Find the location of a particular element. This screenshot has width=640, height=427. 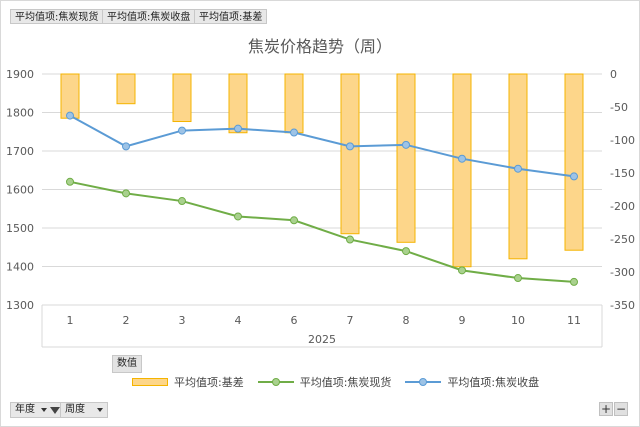

filter-button-week: 周度 is located at coordinates (84, 410).